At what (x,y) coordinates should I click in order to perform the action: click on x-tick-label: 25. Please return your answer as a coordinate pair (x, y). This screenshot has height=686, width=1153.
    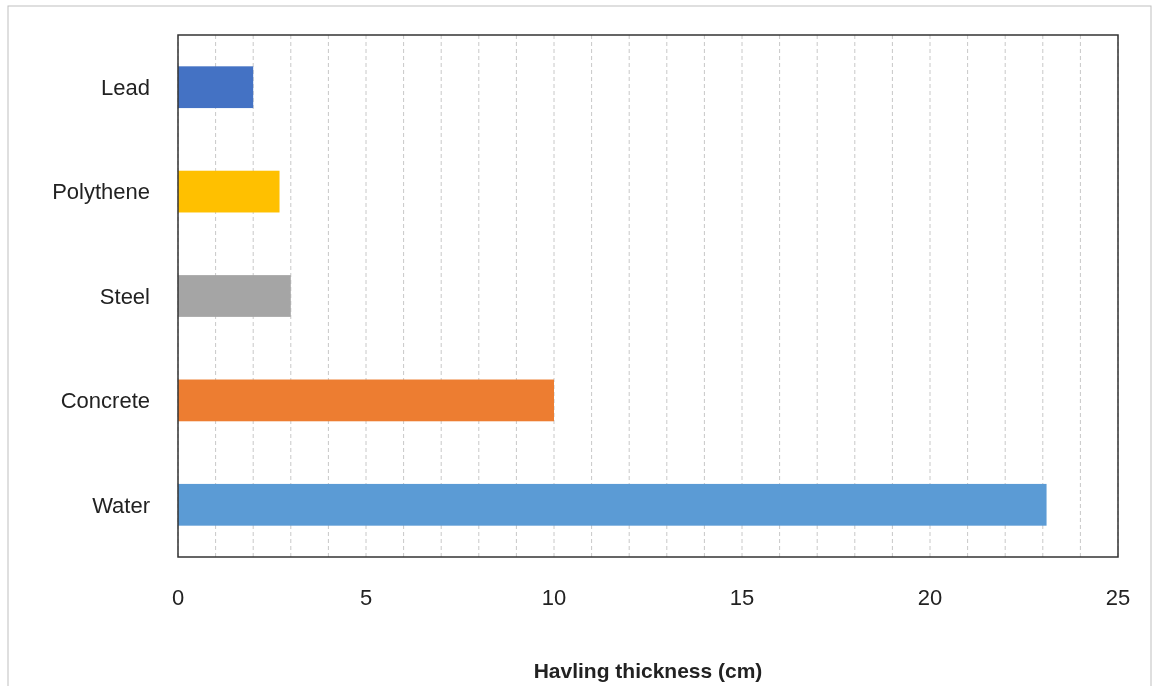
    Looking at the image, I should click on (1118, 597).